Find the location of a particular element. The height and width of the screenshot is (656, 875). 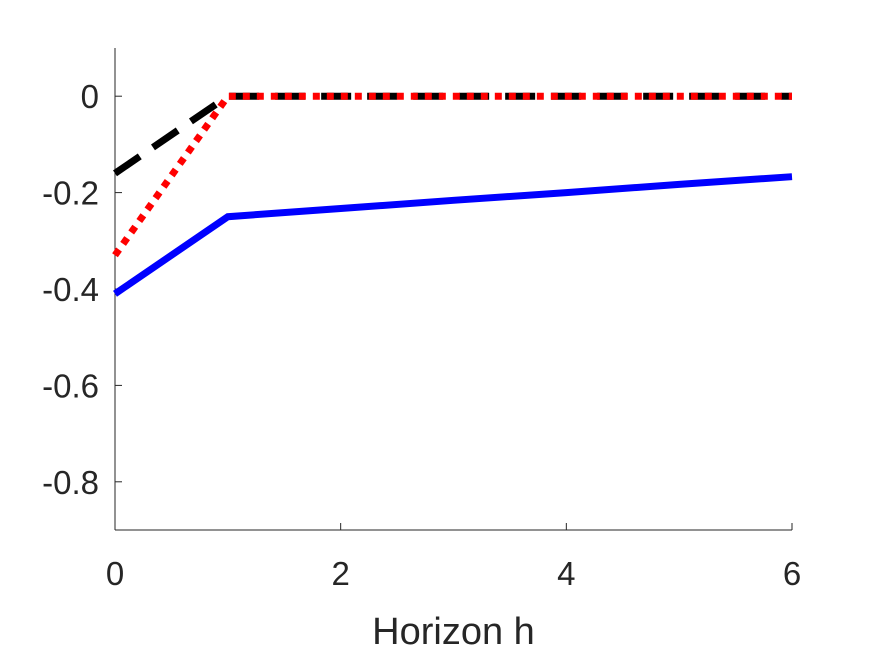

x-tick-label: 0 is located at coordinates (115, 573).